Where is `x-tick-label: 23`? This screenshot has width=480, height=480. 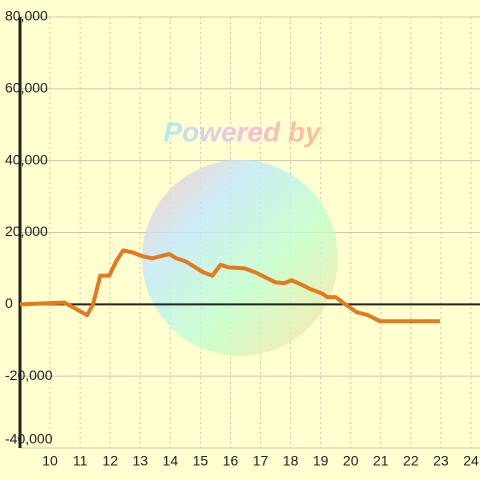 x-tick-label: 23 is located at coordinates (441, 461).